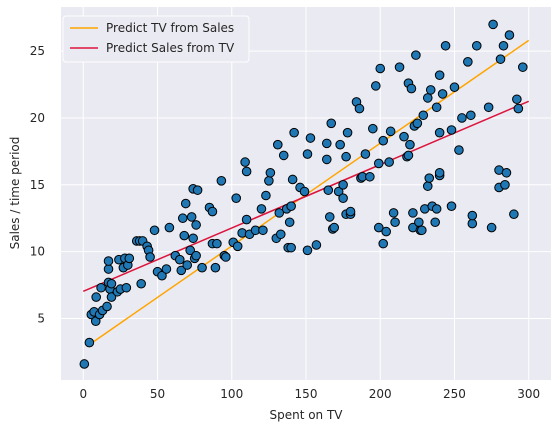  I want to click on x-tick-label: 100, so click(231, 394).